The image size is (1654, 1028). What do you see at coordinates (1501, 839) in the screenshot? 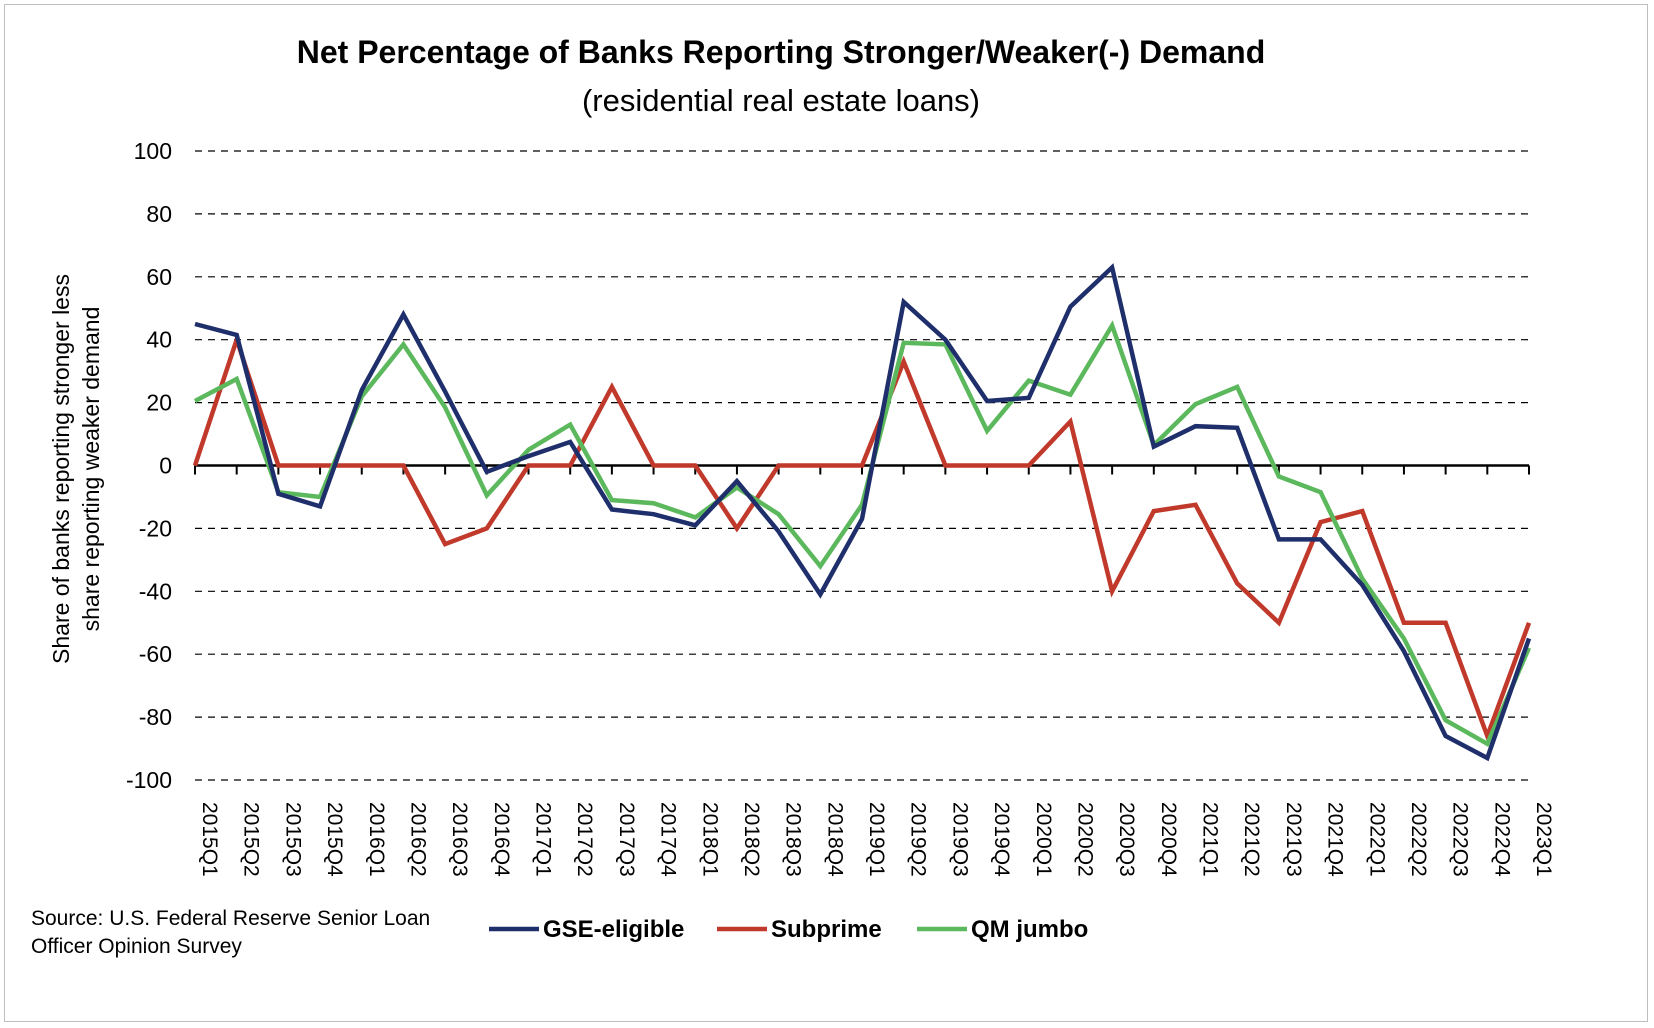
I see `x-tick-label: 2022Q4` at bounding box center [1501, 839].